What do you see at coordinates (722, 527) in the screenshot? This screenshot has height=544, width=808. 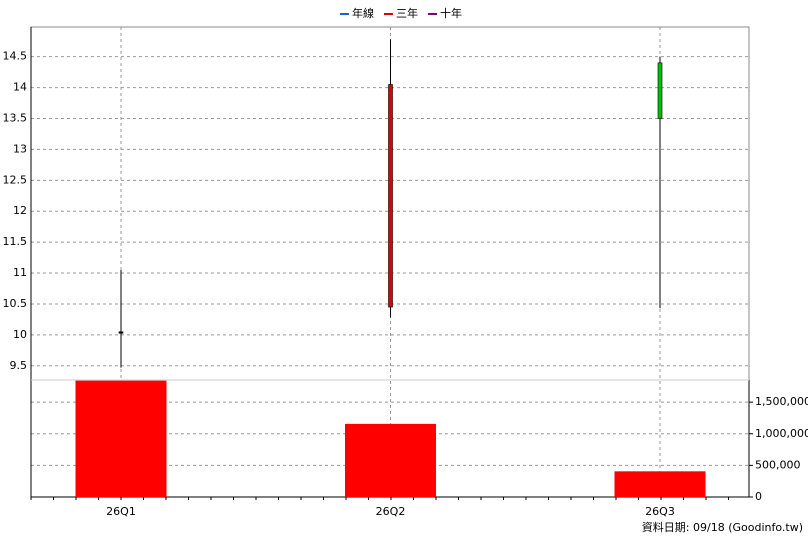 I see `footer: 資料日期: 09/18 (Goodinfo.tw)` at bounding box center [722, 527].